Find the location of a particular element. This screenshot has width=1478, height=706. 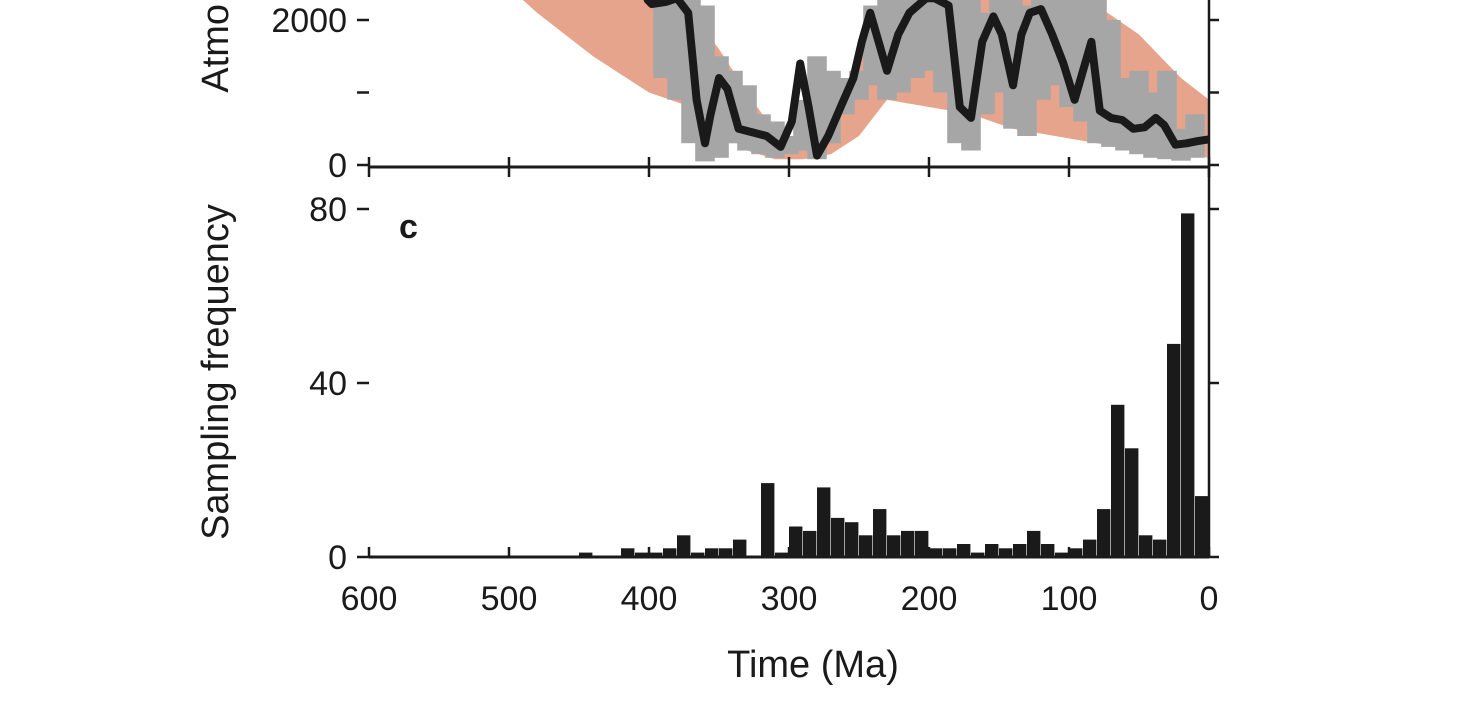

sampling-y-axis-title: Sampling frequency is located at coordinates (216, 372).